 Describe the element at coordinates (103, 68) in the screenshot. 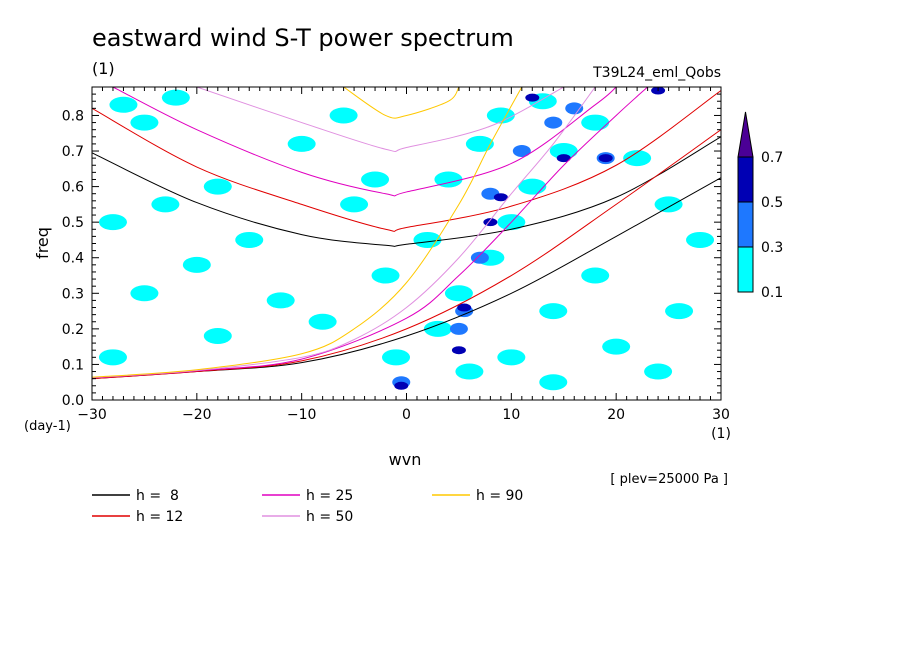

I see `chart-subtitle-left: (1)` at that location.